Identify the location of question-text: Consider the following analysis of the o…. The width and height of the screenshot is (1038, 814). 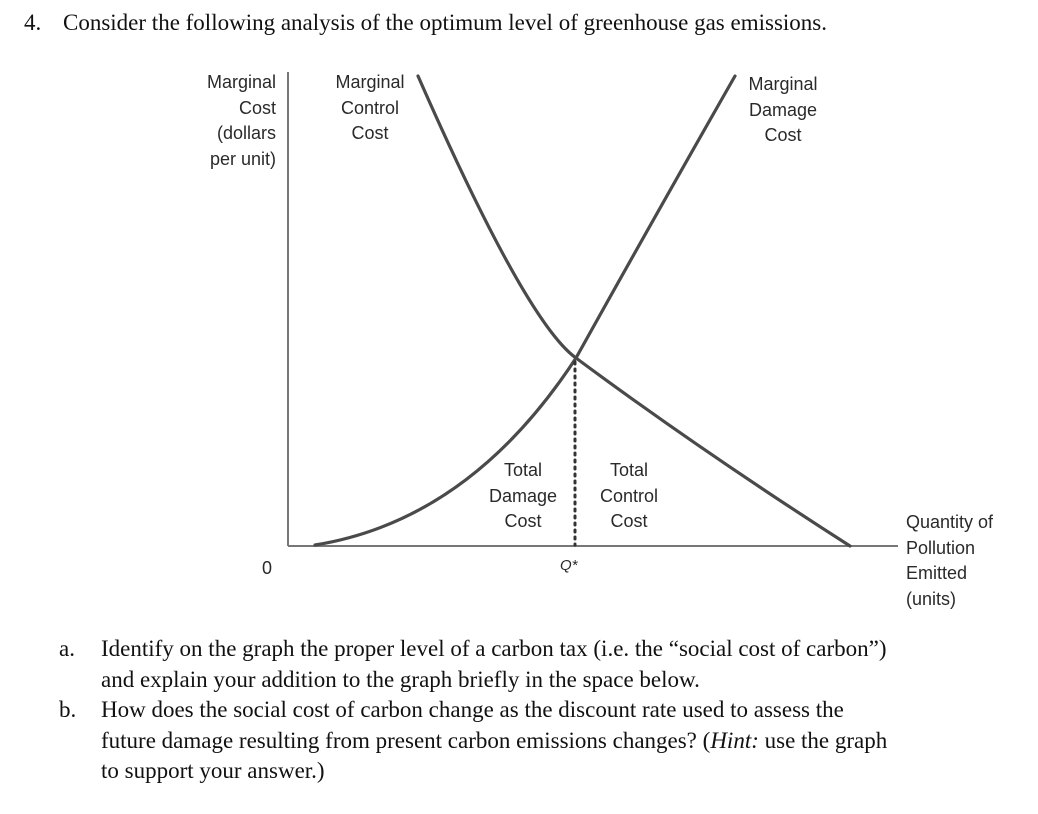
(445, 22).